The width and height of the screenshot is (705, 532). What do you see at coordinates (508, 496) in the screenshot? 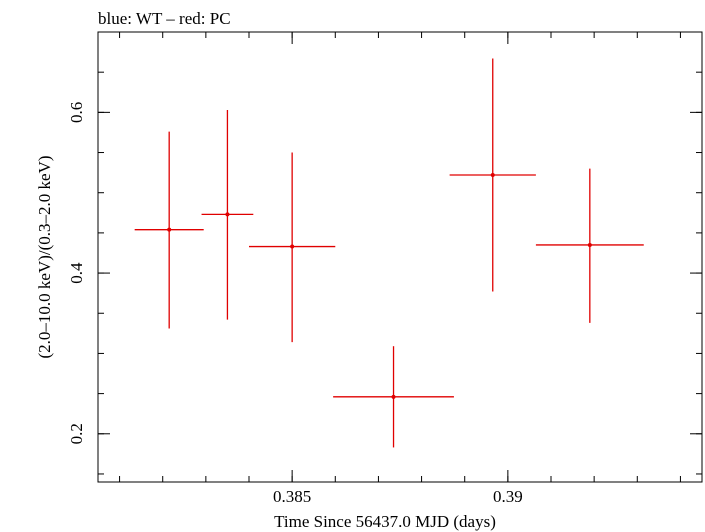
I see `x-tick-label: 0.39` at bounding box center [508, 496].